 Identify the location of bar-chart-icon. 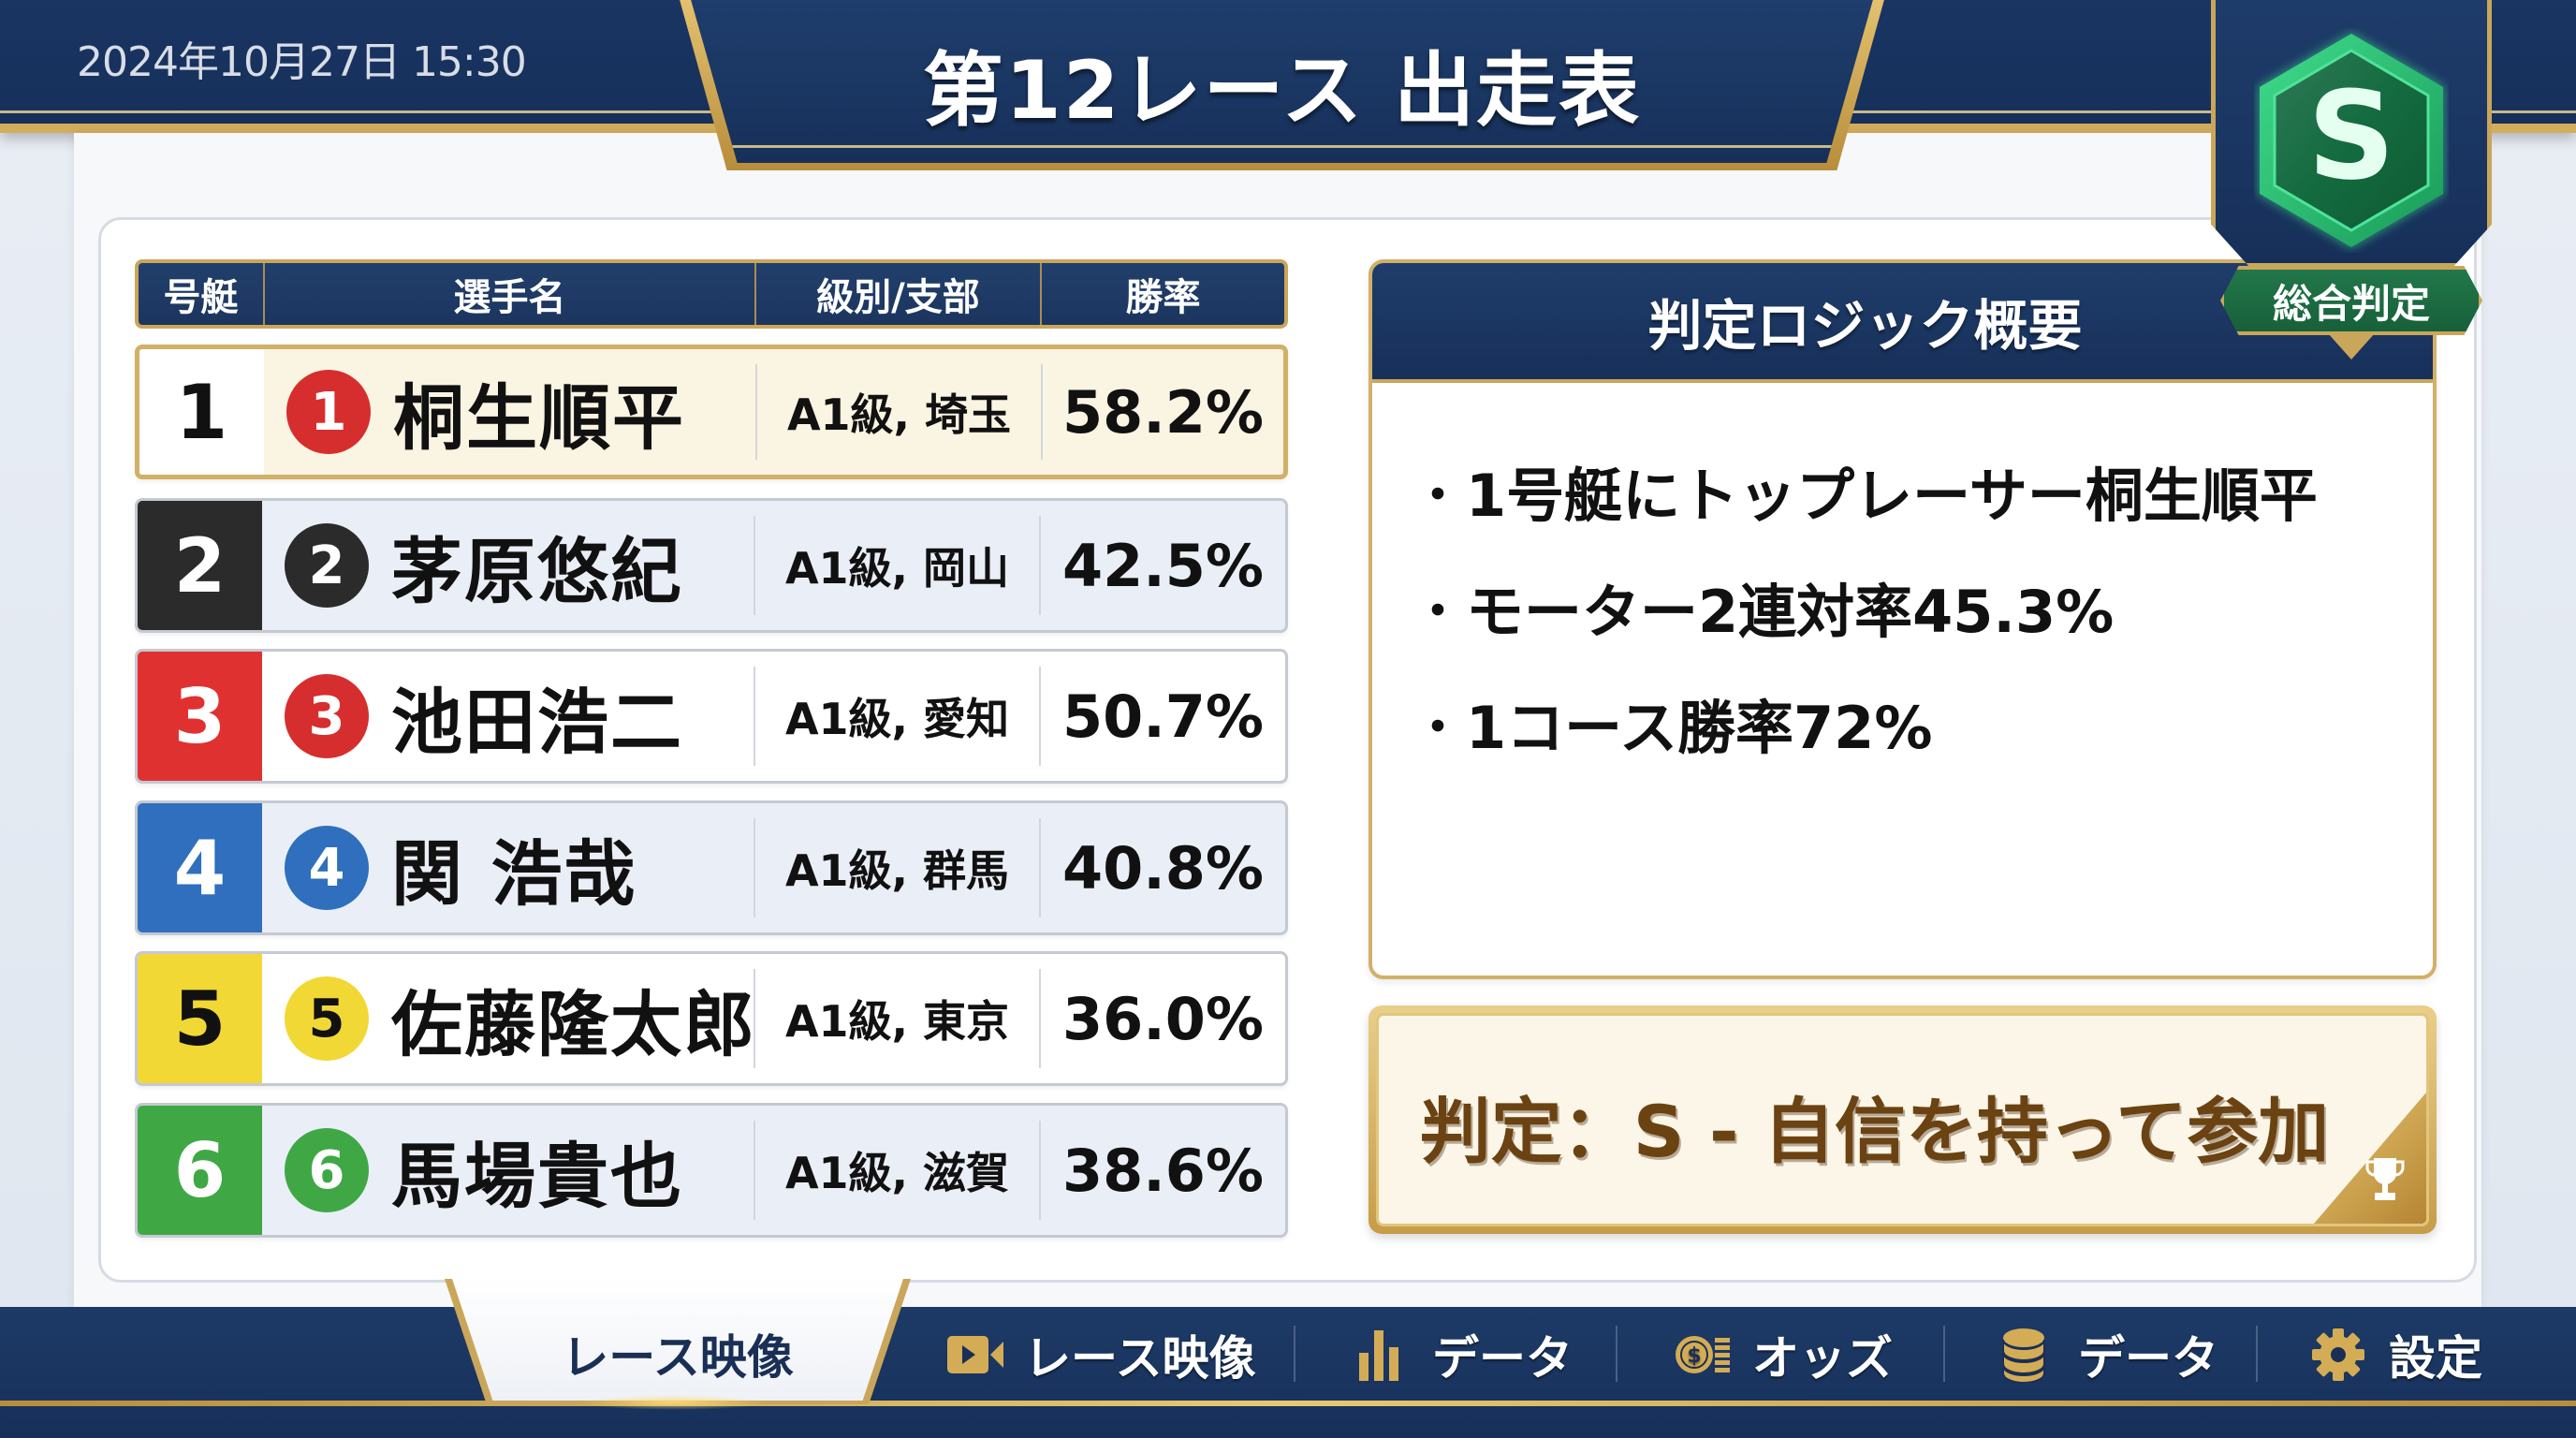
(1378, 1355).